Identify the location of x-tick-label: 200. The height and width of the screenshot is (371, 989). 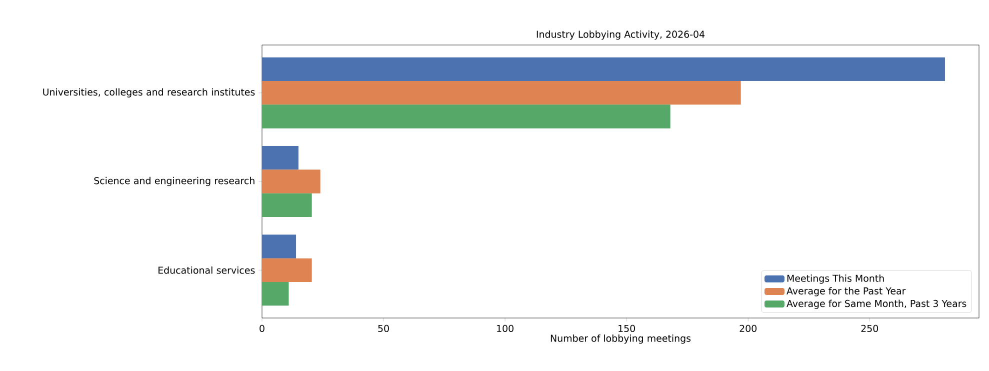
(748, 328).